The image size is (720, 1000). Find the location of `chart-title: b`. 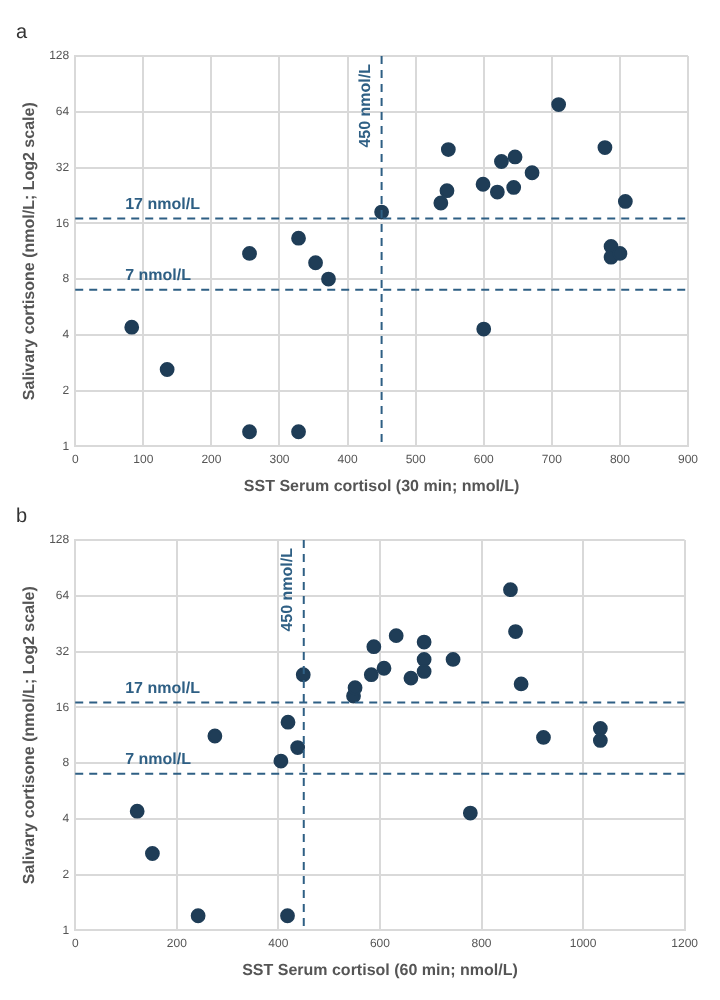

chart-title: b is located at coordinates (22, 516).